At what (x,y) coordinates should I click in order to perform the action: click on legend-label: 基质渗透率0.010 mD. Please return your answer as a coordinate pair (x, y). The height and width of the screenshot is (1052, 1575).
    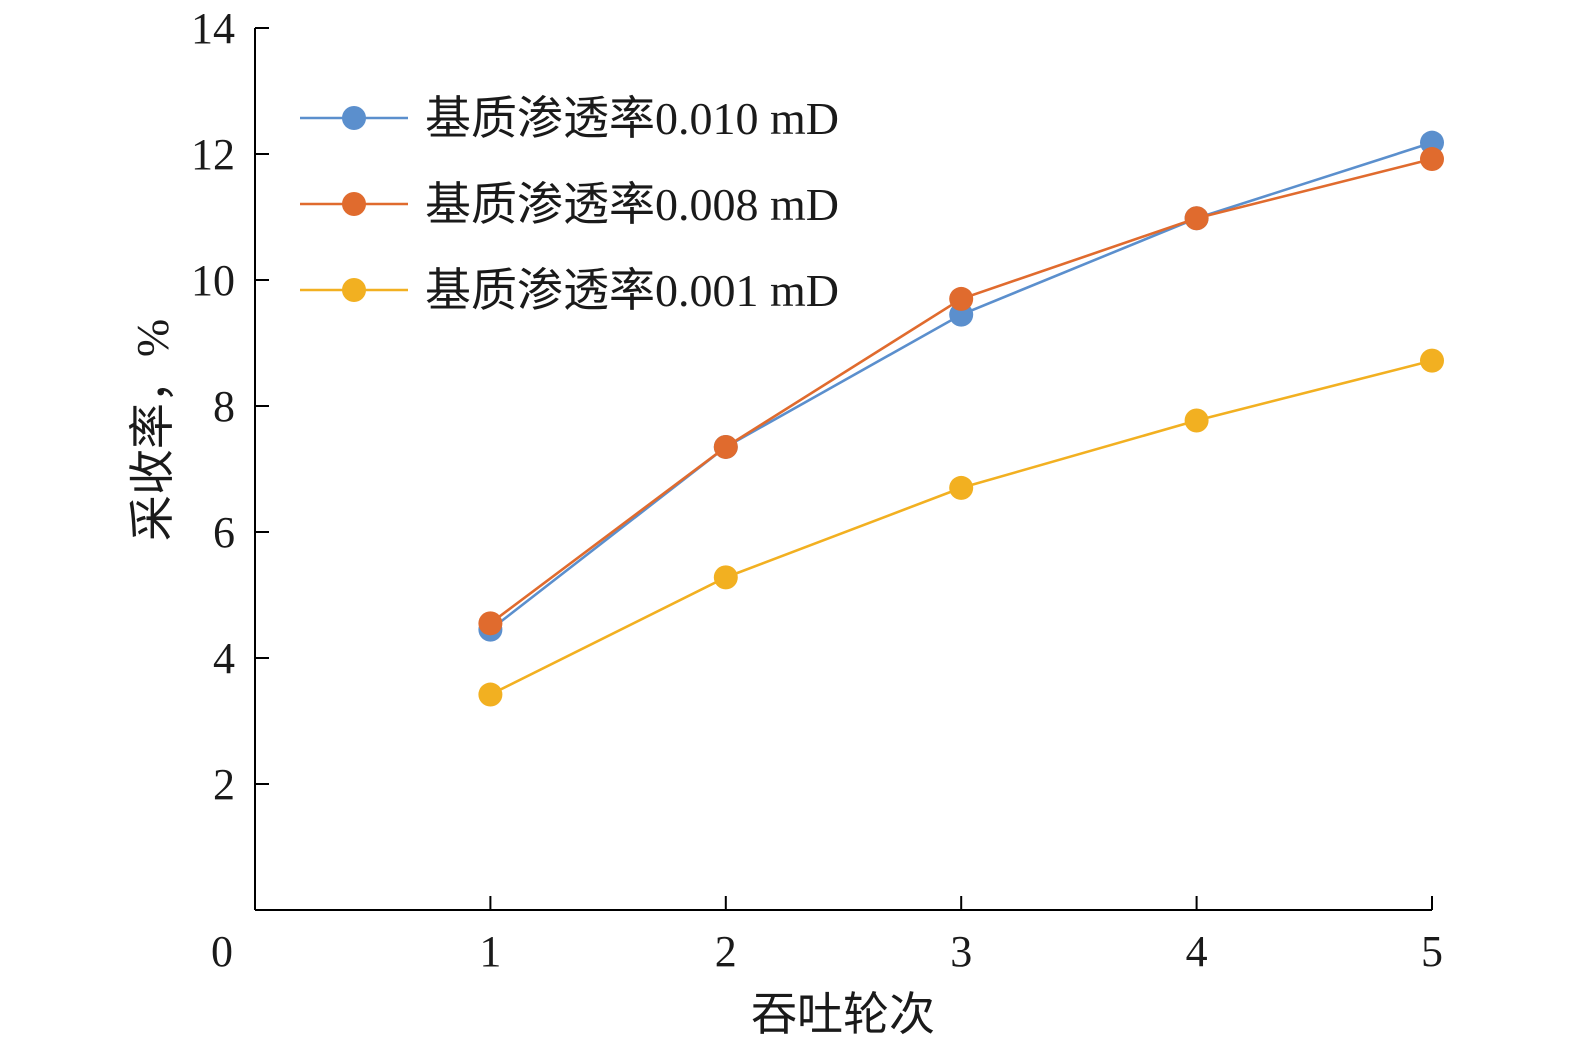
    Looking at the image, I should click on (632, 118).